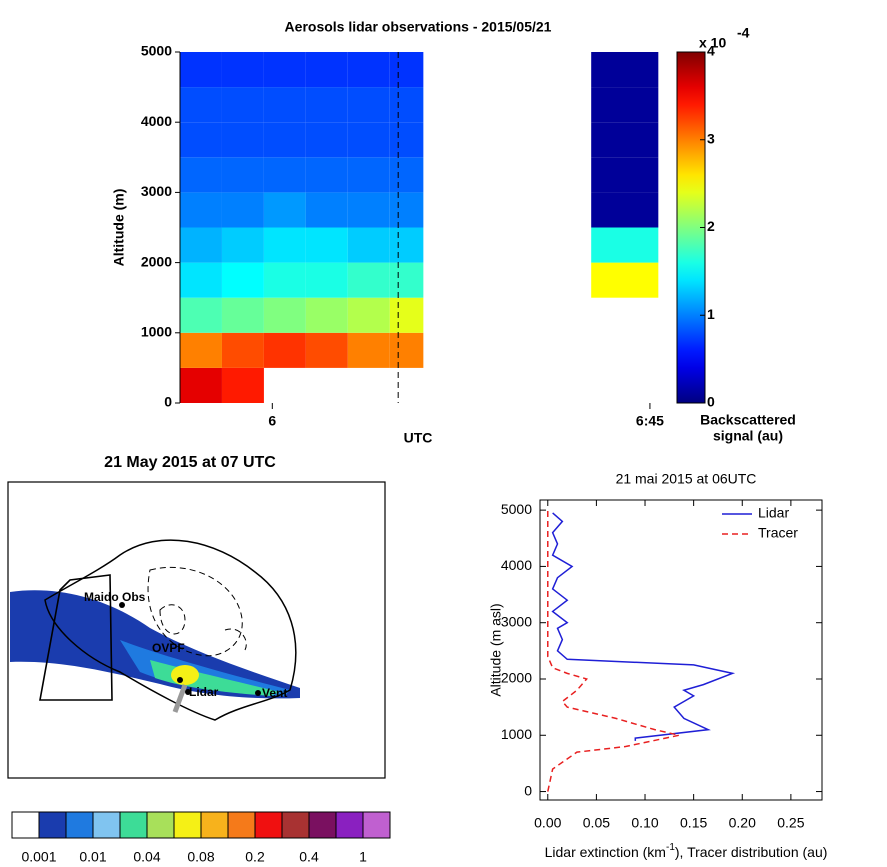  What do you see at coordinates (516, 621) in the screenshot?
I see `y-tick-label: 3000` at bounding box center [516, 621].